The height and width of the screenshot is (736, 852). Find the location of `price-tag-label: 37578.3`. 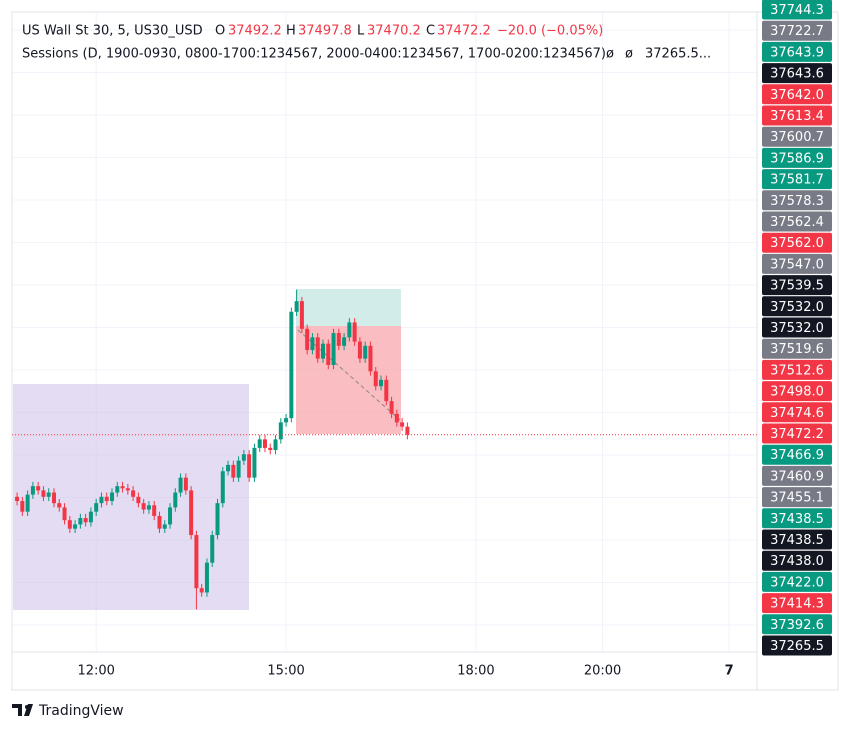

price-tag-label: 37578.3 is located at coordinates (797, 201).